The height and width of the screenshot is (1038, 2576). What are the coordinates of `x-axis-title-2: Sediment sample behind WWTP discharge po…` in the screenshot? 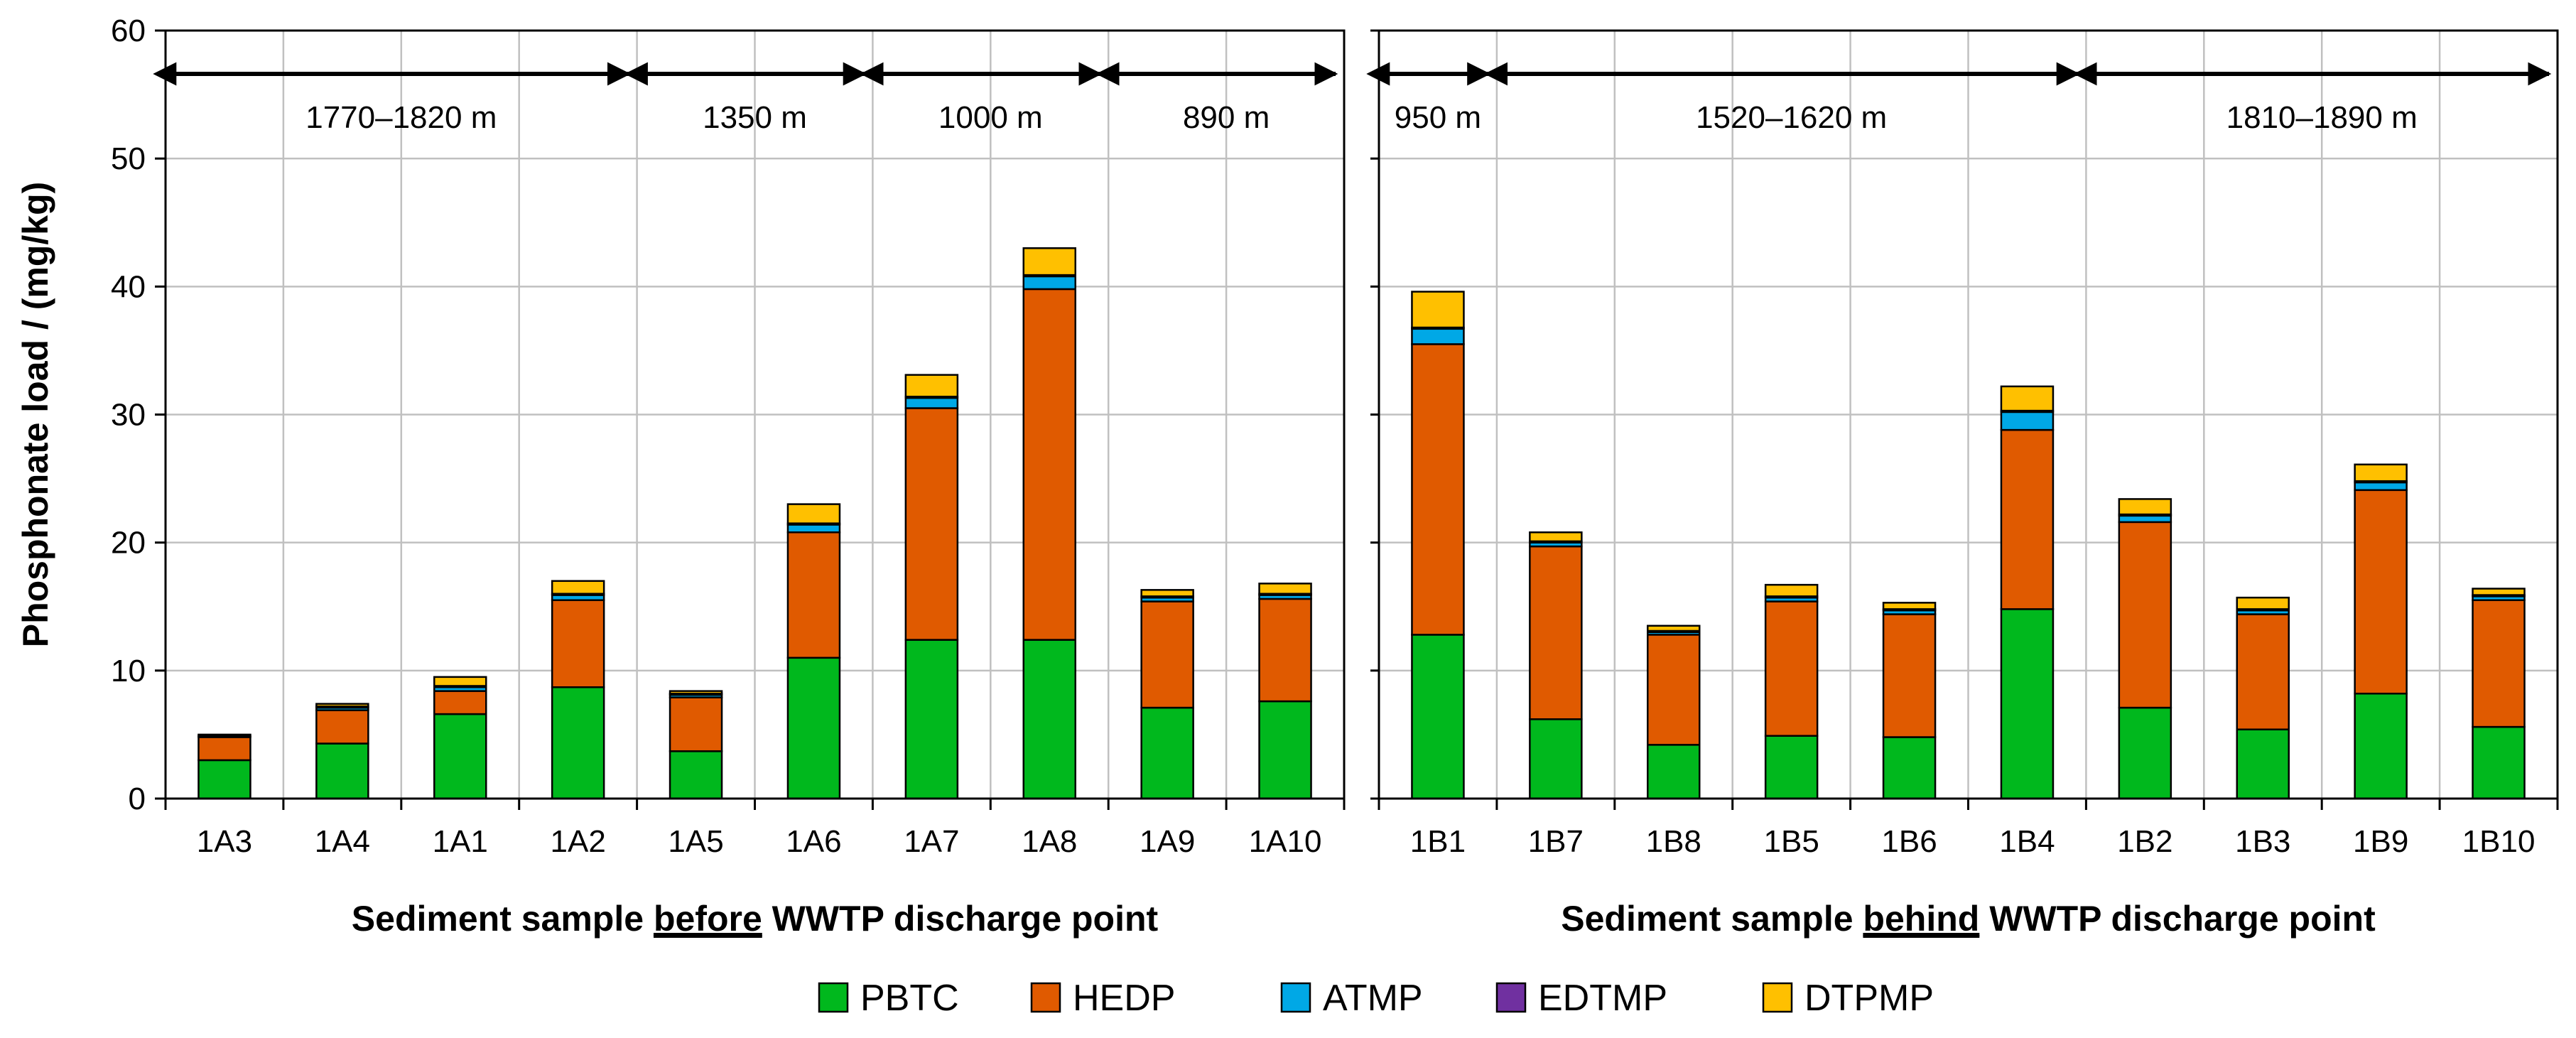 It's located at (1968, 919).